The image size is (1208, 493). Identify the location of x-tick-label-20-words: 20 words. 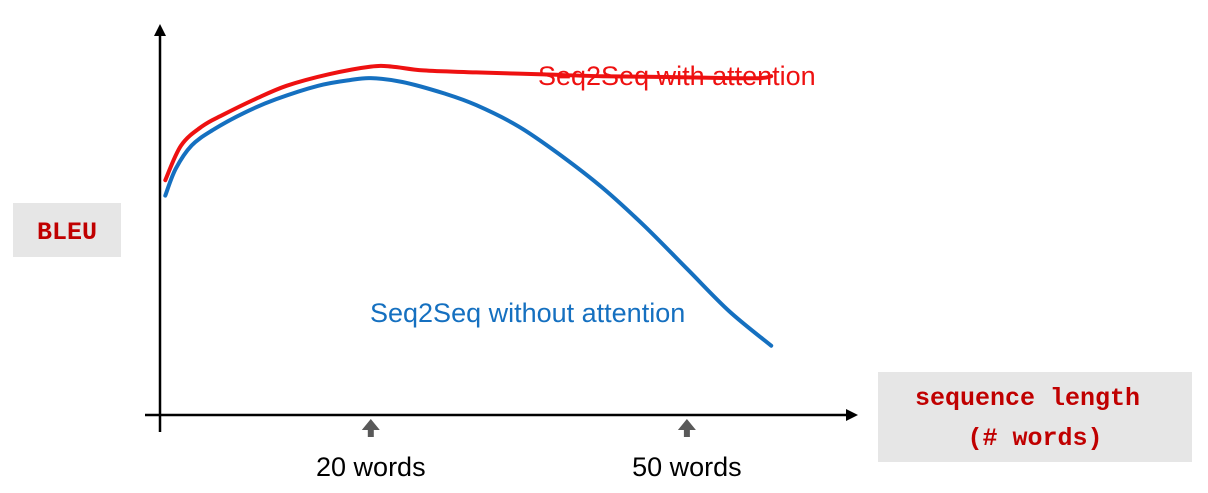
(371, 467).